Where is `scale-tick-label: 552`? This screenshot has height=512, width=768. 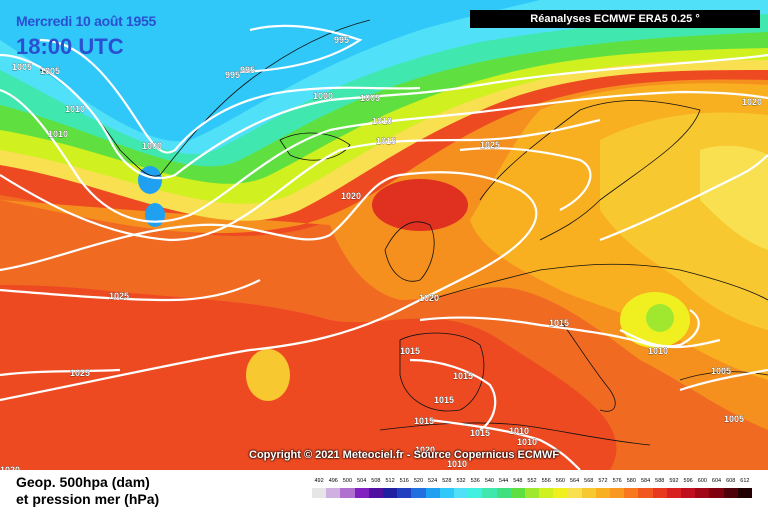 scale-tick-label: 552 is located at coordinates (532, 481).